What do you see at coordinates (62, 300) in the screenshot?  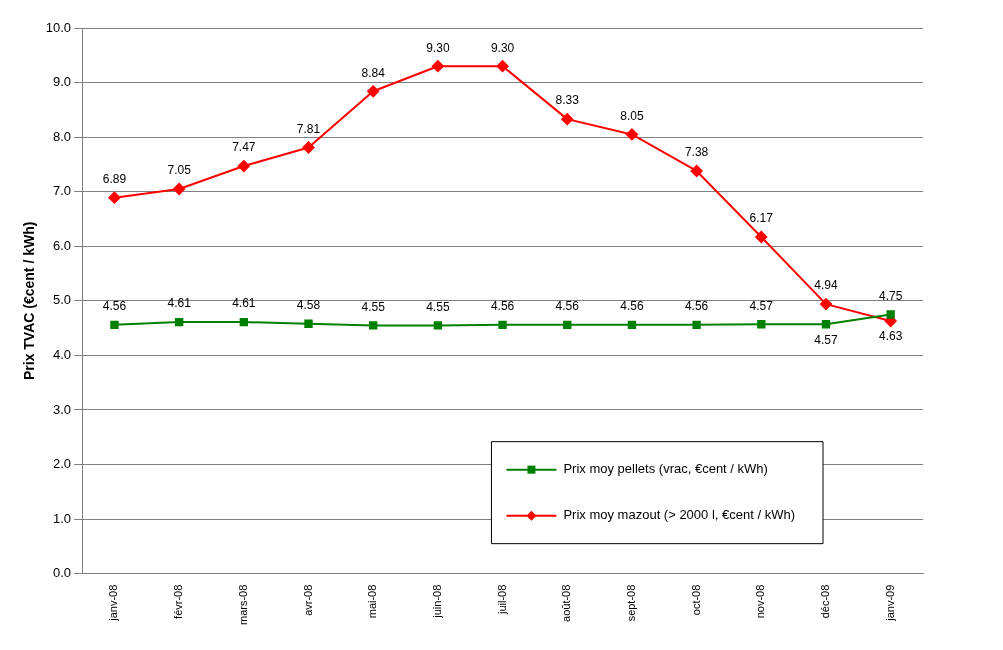 I see `y-tick-label: 5.0` at bounding box center [62, 300].